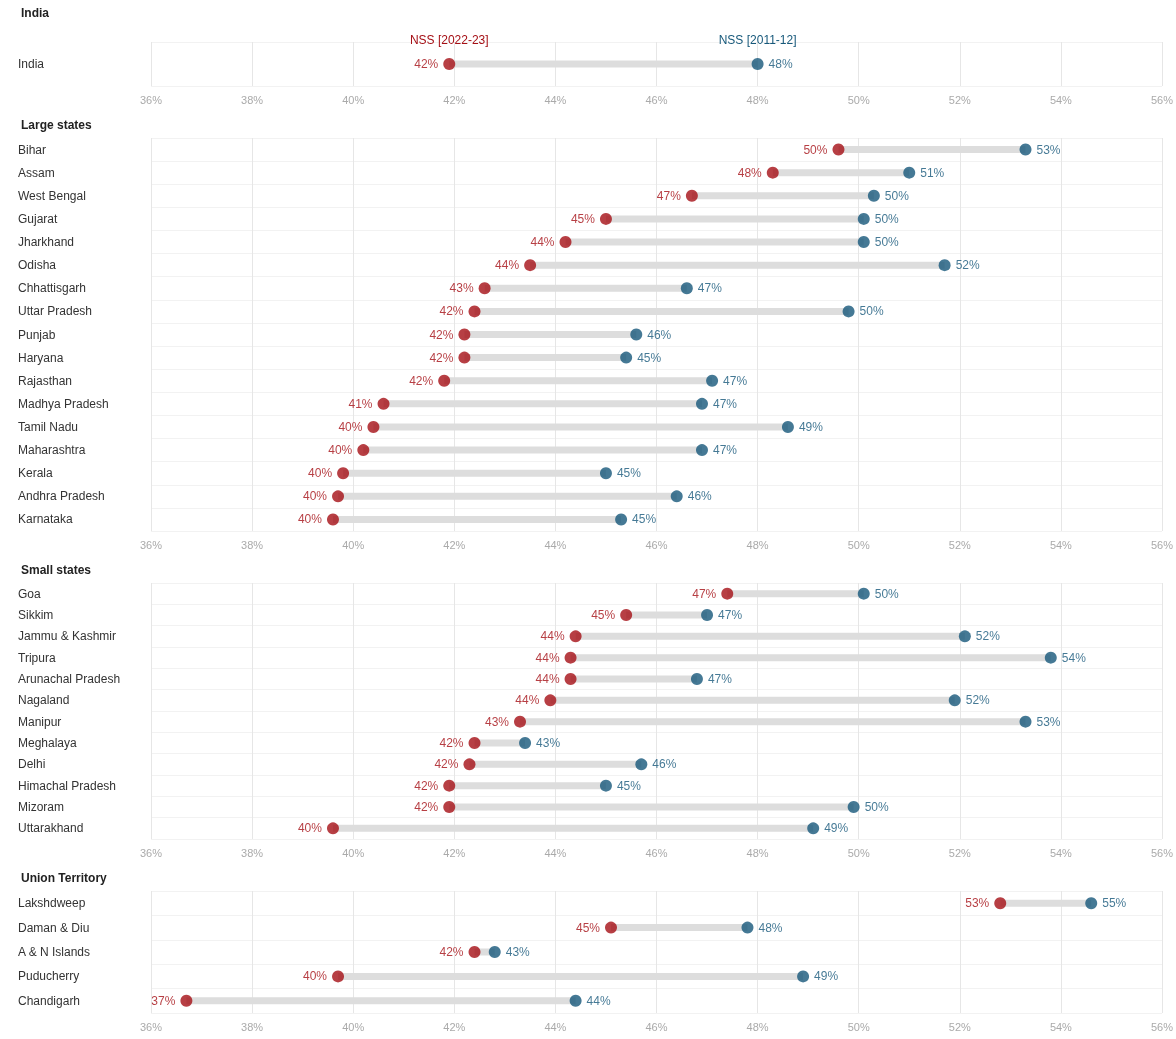 The width and height of the screenshot is (1176, 1039). I want to click on y-tick-label: Lakshdweep, so click(52, 903).